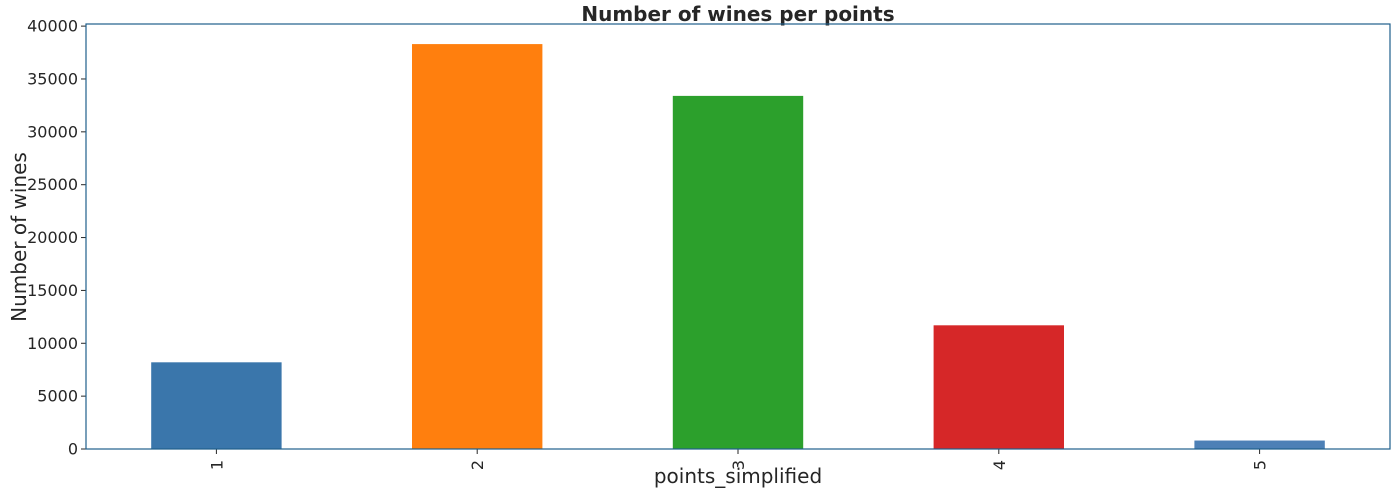 The height and width of the screenshot is (490, 1400). Describe the element at coordinates (52, 290) in the screenshot. I see `y-tick-label: 15000` at that location.